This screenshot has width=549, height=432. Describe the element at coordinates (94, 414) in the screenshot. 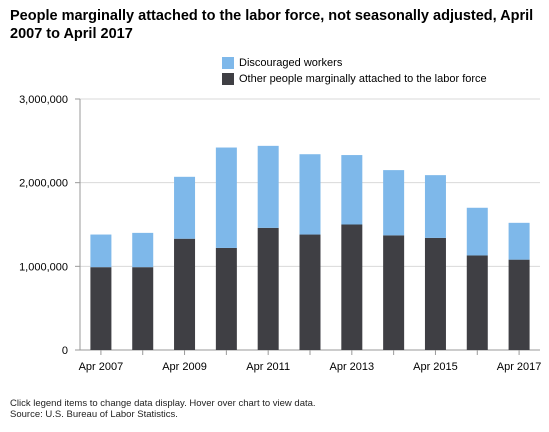

I see `footnote-source: Source: U.S. Bureau of Labor Statistics.` at that location.